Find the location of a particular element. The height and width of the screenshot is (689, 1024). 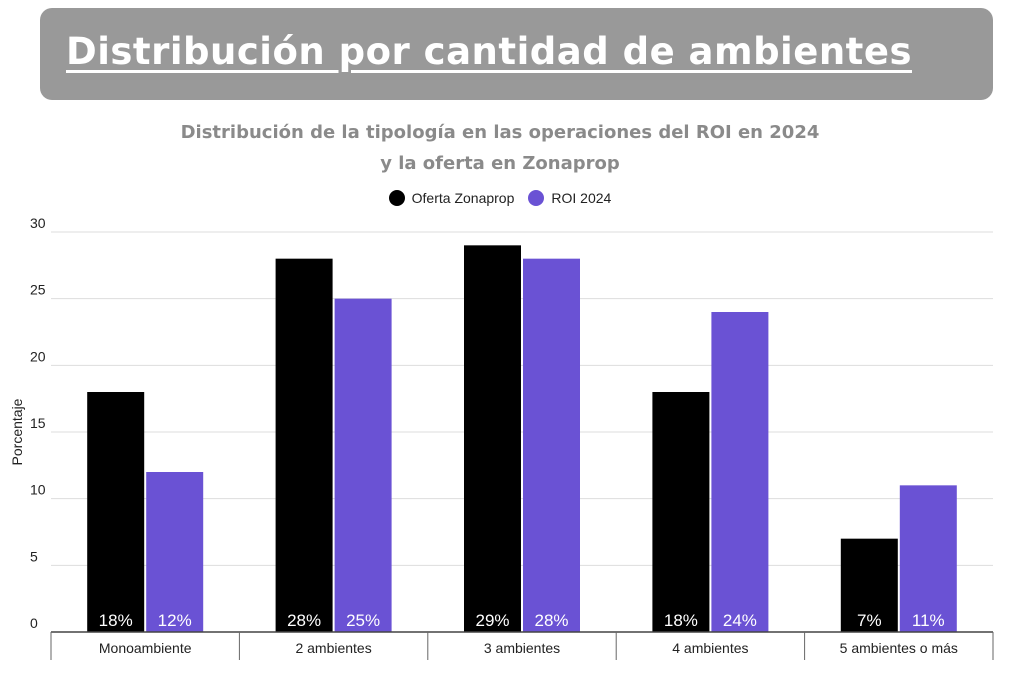

data-label: 24% is located at coordinates (740, 620).